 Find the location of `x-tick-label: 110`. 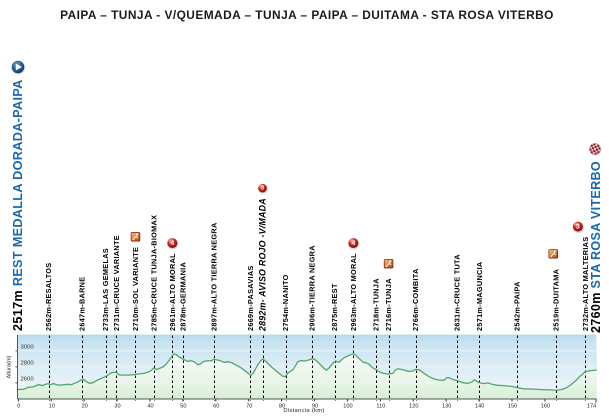

x-tick-label: 110 is located at coordinates (380, 407).